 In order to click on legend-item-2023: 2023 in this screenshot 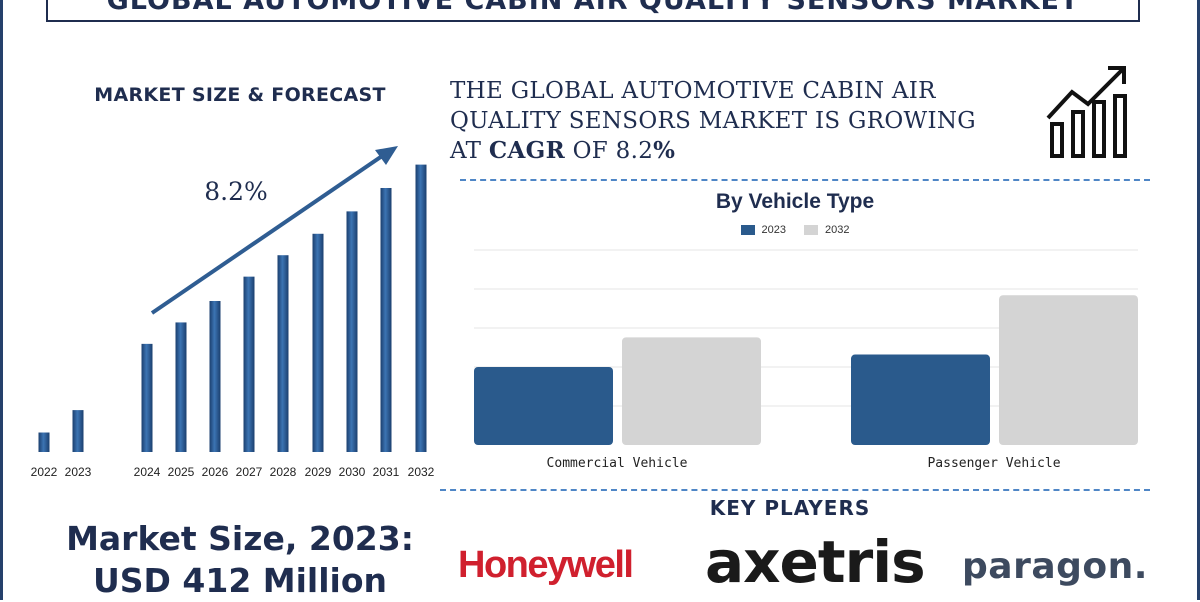, I will do `click(763, 230)`.